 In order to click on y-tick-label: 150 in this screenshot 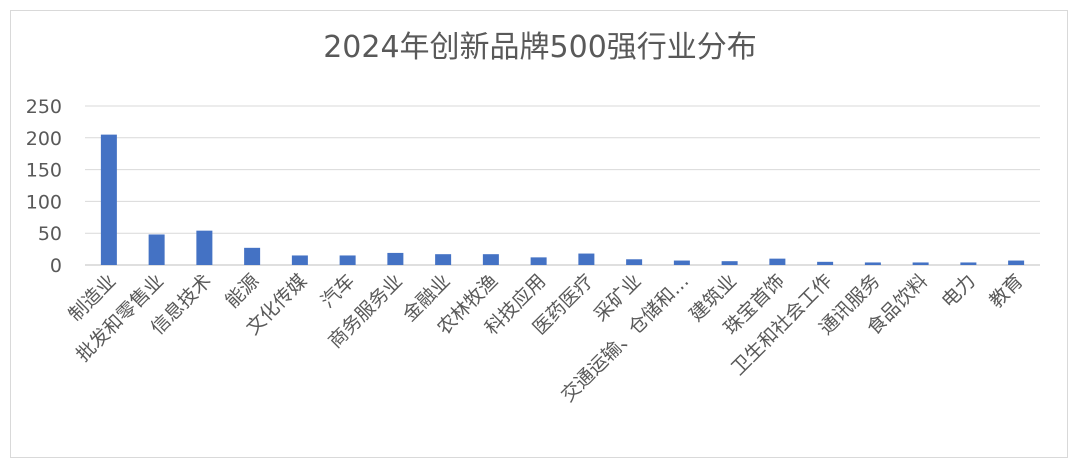, I will do `click(44, 171)`.